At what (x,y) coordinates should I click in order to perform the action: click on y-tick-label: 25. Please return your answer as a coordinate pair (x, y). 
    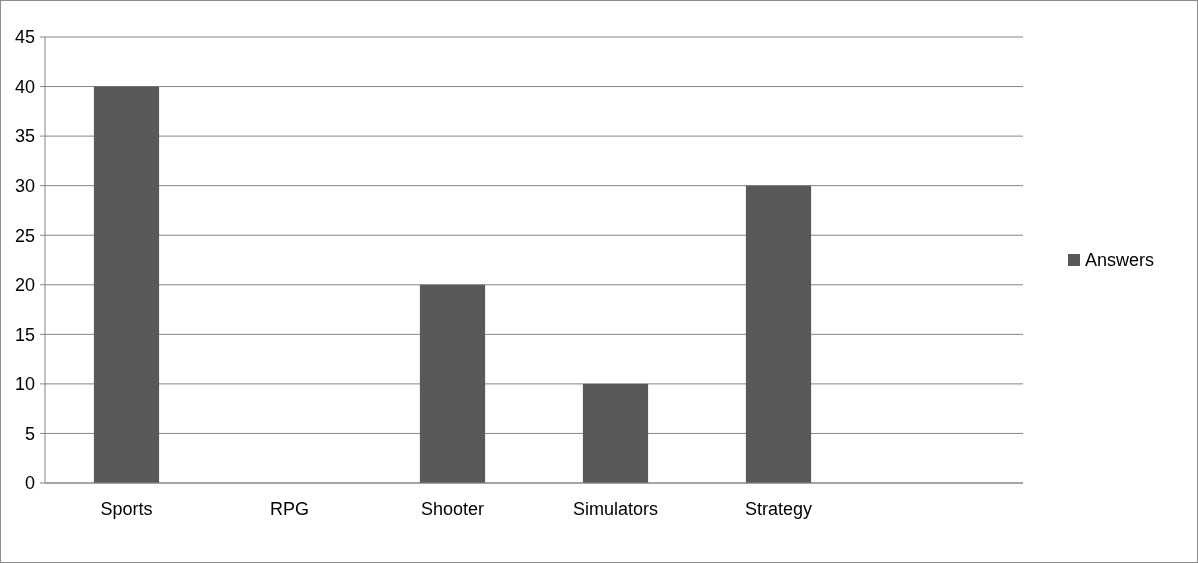
    Looking at the image, I should click on (24, 235).